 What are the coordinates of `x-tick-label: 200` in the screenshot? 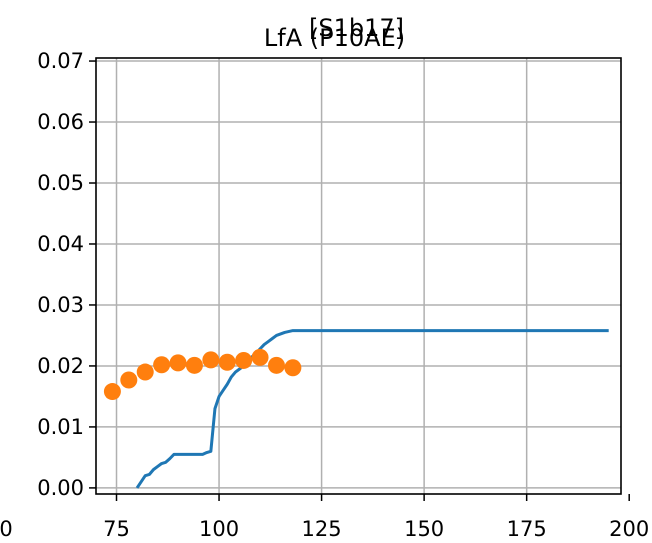 It's located at (629, 529).